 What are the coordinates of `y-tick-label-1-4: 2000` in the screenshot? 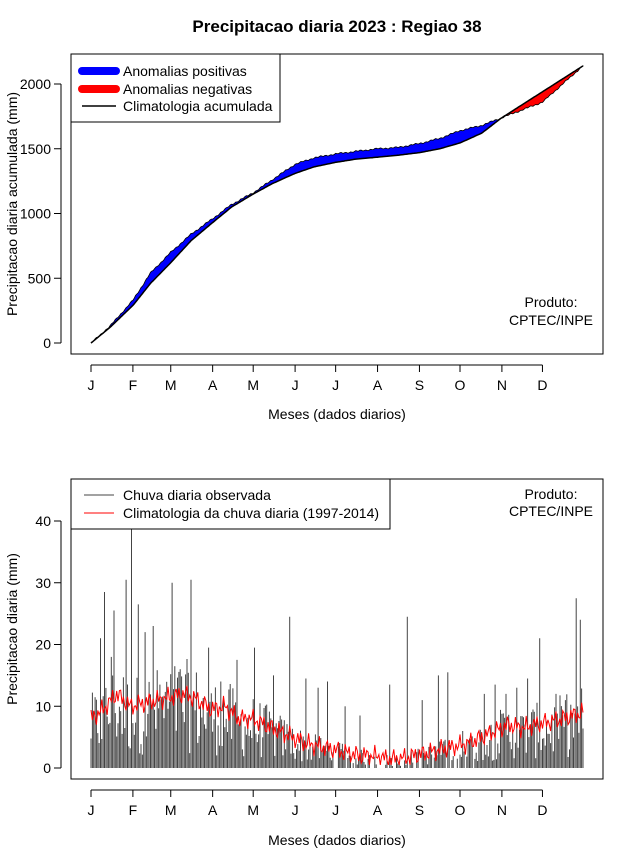 It's located at (35, 84).